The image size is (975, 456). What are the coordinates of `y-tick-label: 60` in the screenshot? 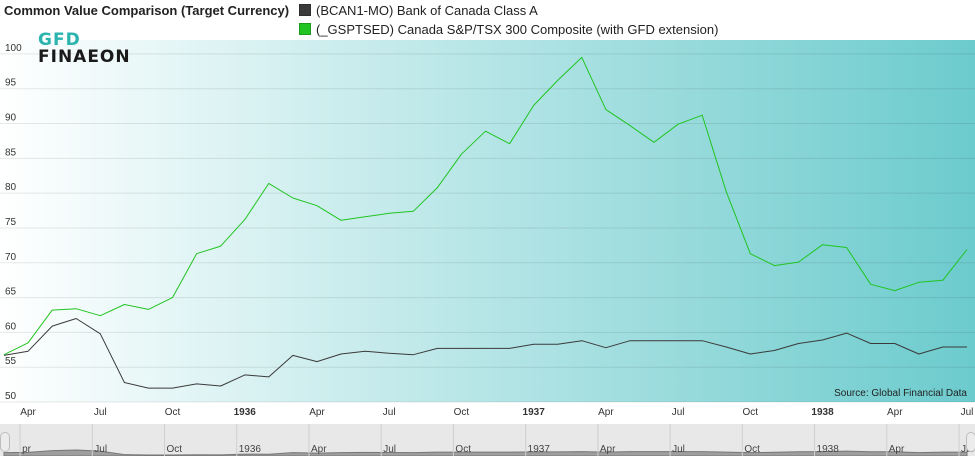 It's located at (11, 326).